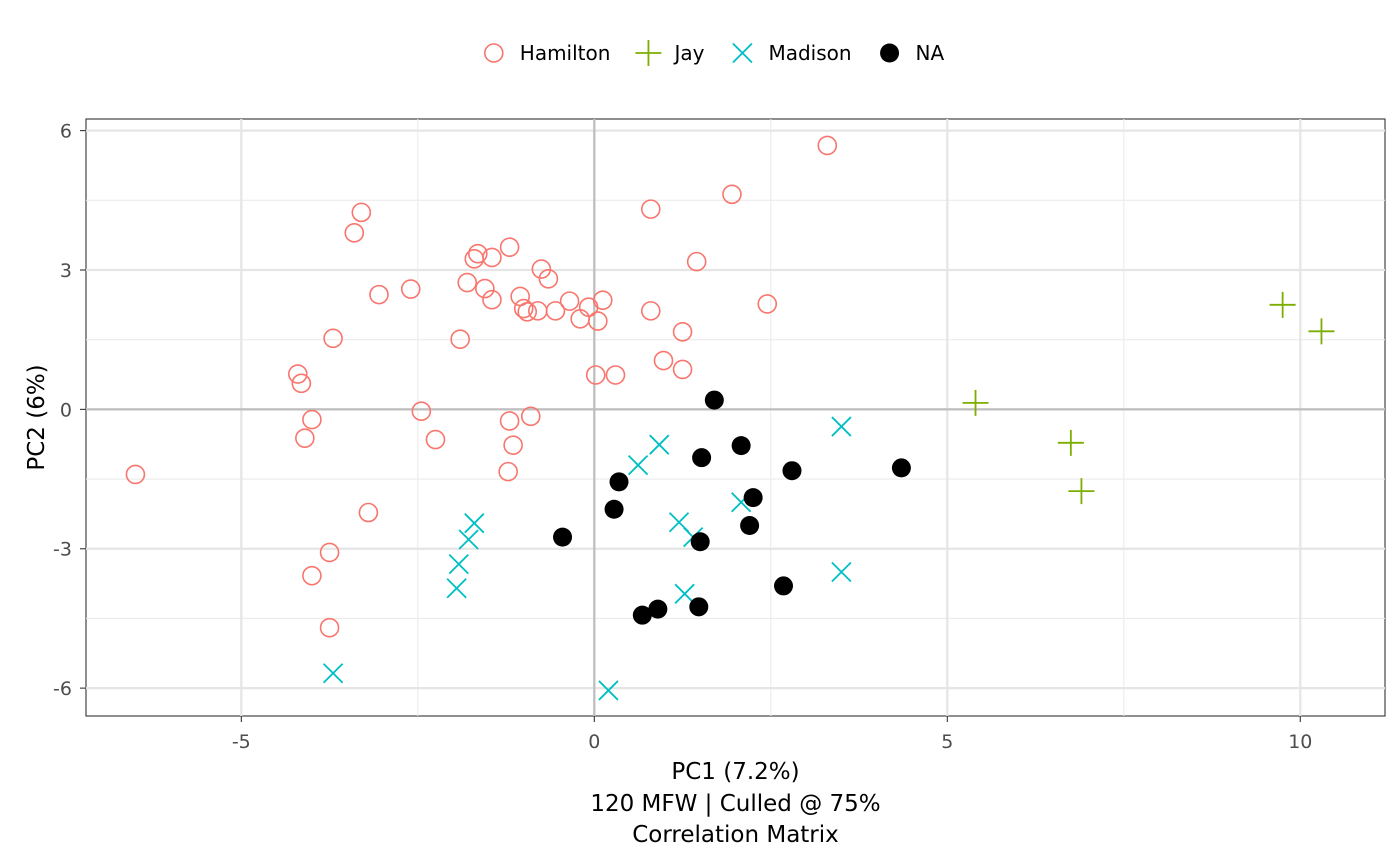 This screenshot has width=1400, height=865. Describe the element at coordinates (66, 271) in the screenshot. I see `y-tick-label: 3` at that location.